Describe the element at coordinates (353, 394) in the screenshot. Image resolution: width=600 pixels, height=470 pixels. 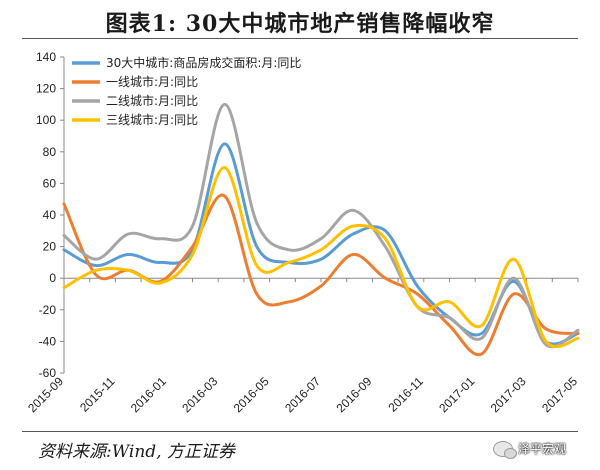
I see `x-tick-label: 2016-09` at that location.